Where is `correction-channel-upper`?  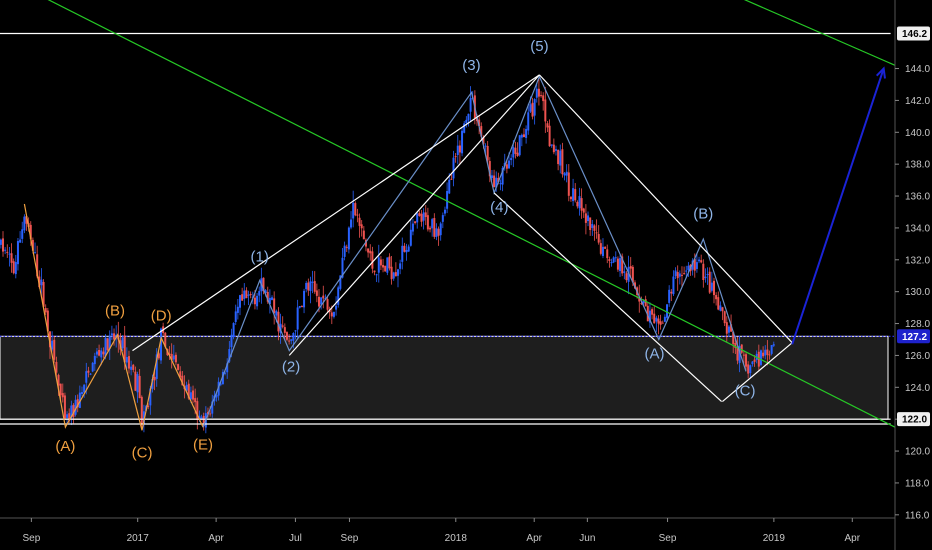 correction-channel-upper is located at coordinates (665, 209).